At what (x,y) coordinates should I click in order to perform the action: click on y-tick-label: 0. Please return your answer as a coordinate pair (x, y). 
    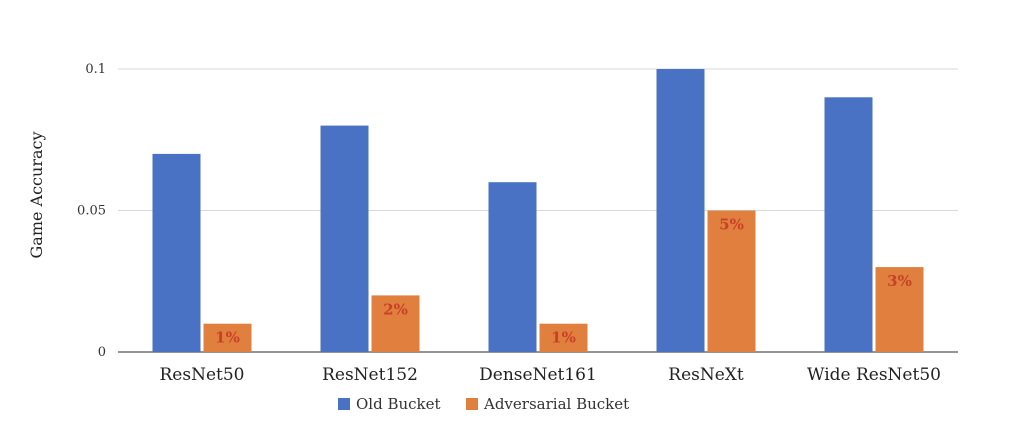
    Looking at the image, I should click on (102, 352).